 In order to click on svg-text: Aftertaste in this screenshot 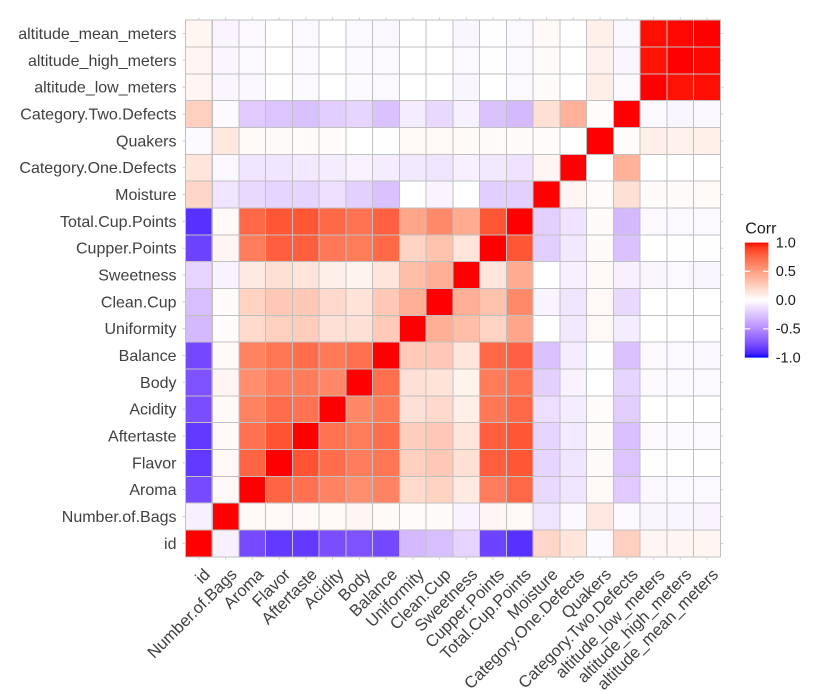, I will do `click(142, 437)`.